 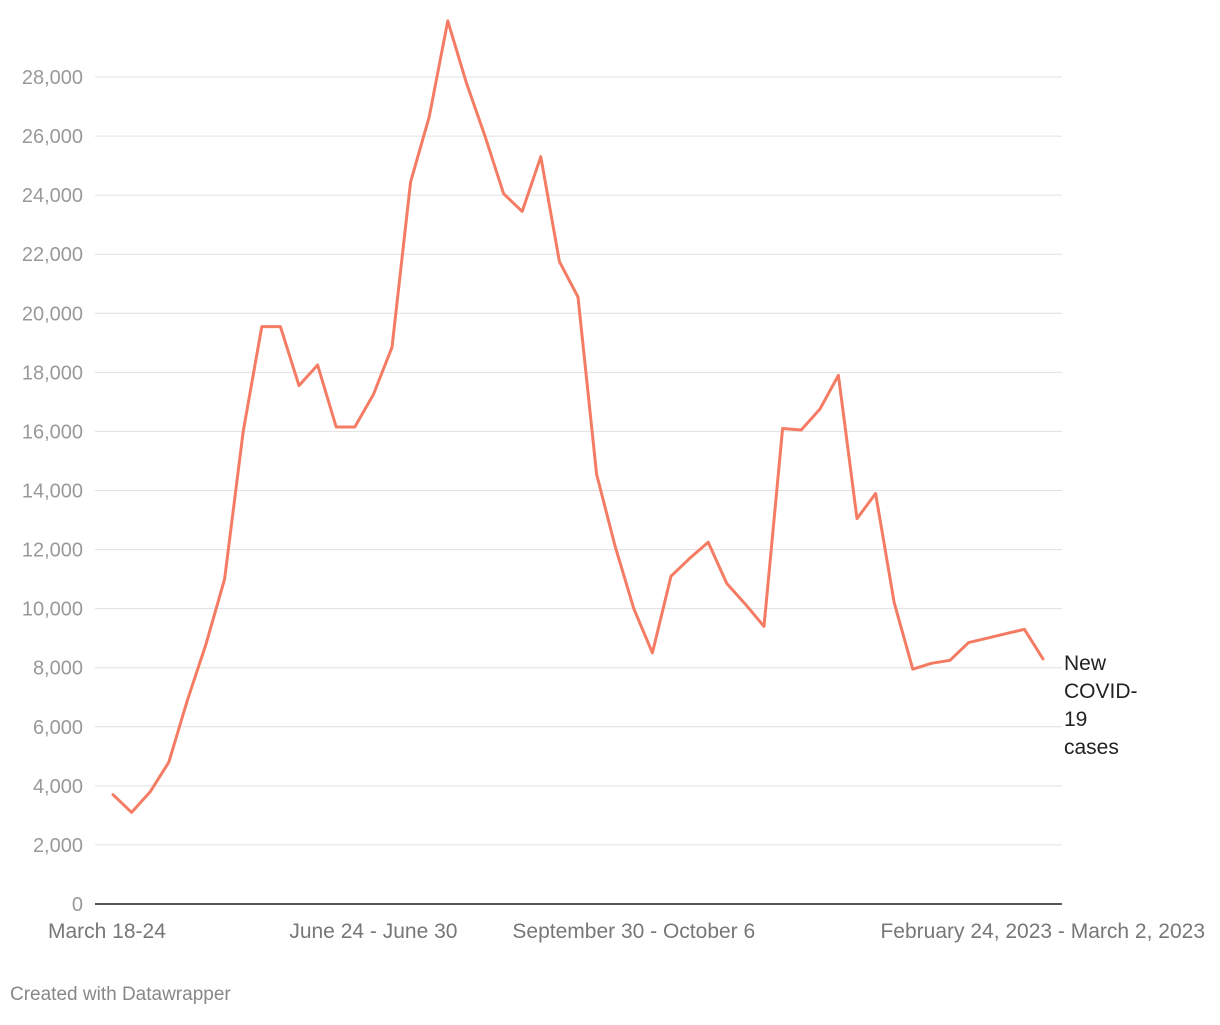 What do you see at coordinates (633, 931) in the screenshot?
I see `x-tick-label: September 30 - October 6` at bounding box center [633, 931].